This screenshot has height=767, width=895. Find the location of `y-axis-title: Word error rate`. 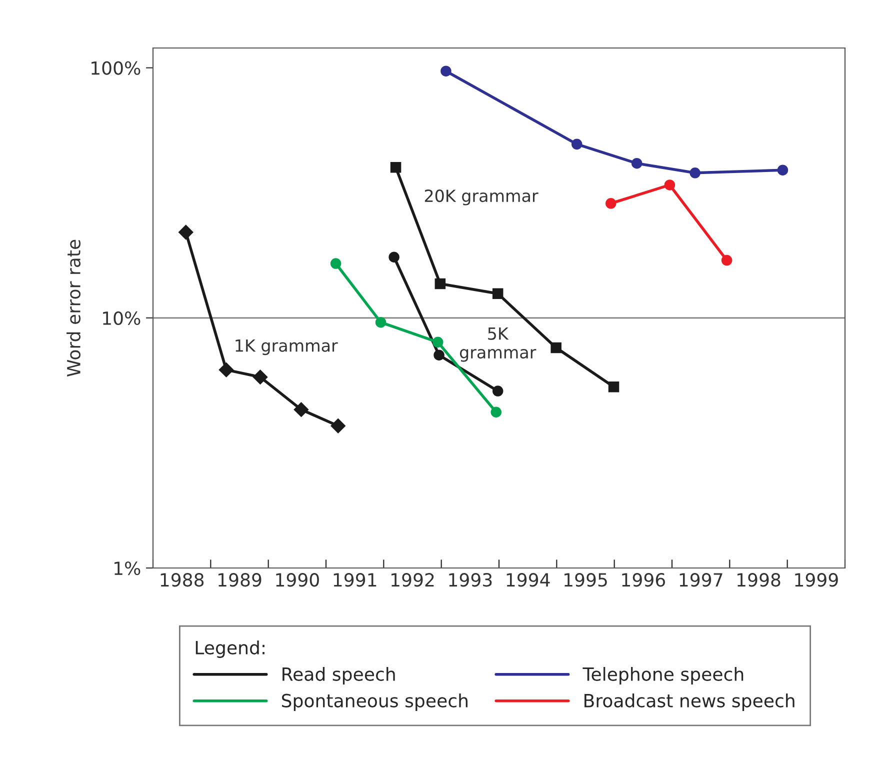

y-axis-title: Word error rate is located at coordinates (73, 308).